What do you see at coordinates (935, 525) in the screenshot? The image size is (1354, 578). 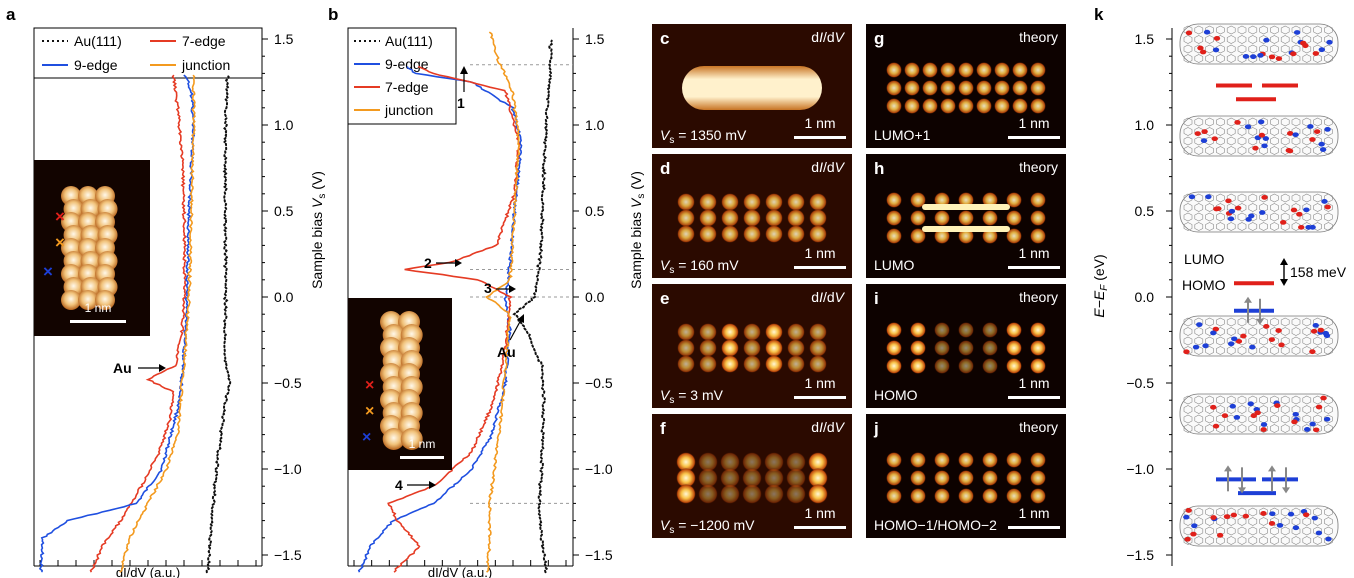 I see `image-label: HOMO−1/HOMO−2` at bounding box center [935, 525].